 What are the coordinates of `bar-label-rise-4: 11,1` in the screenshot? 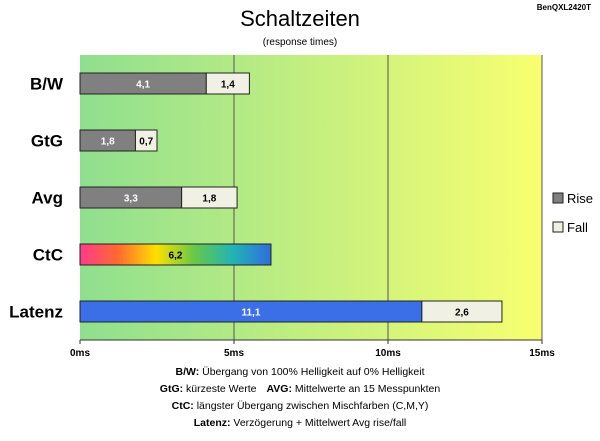 It's located at (250, 313).